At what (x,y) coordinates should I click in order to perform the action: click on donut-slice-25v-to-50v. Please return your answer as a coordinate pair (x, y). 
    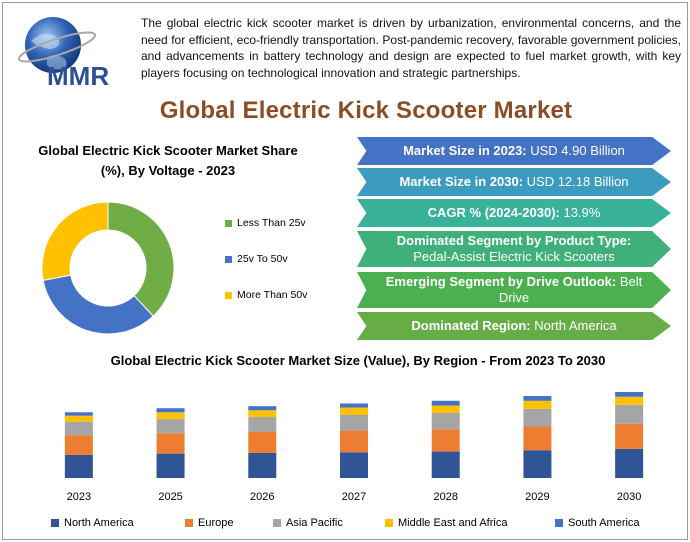
    Looking at the image, I should click on (98, 304).